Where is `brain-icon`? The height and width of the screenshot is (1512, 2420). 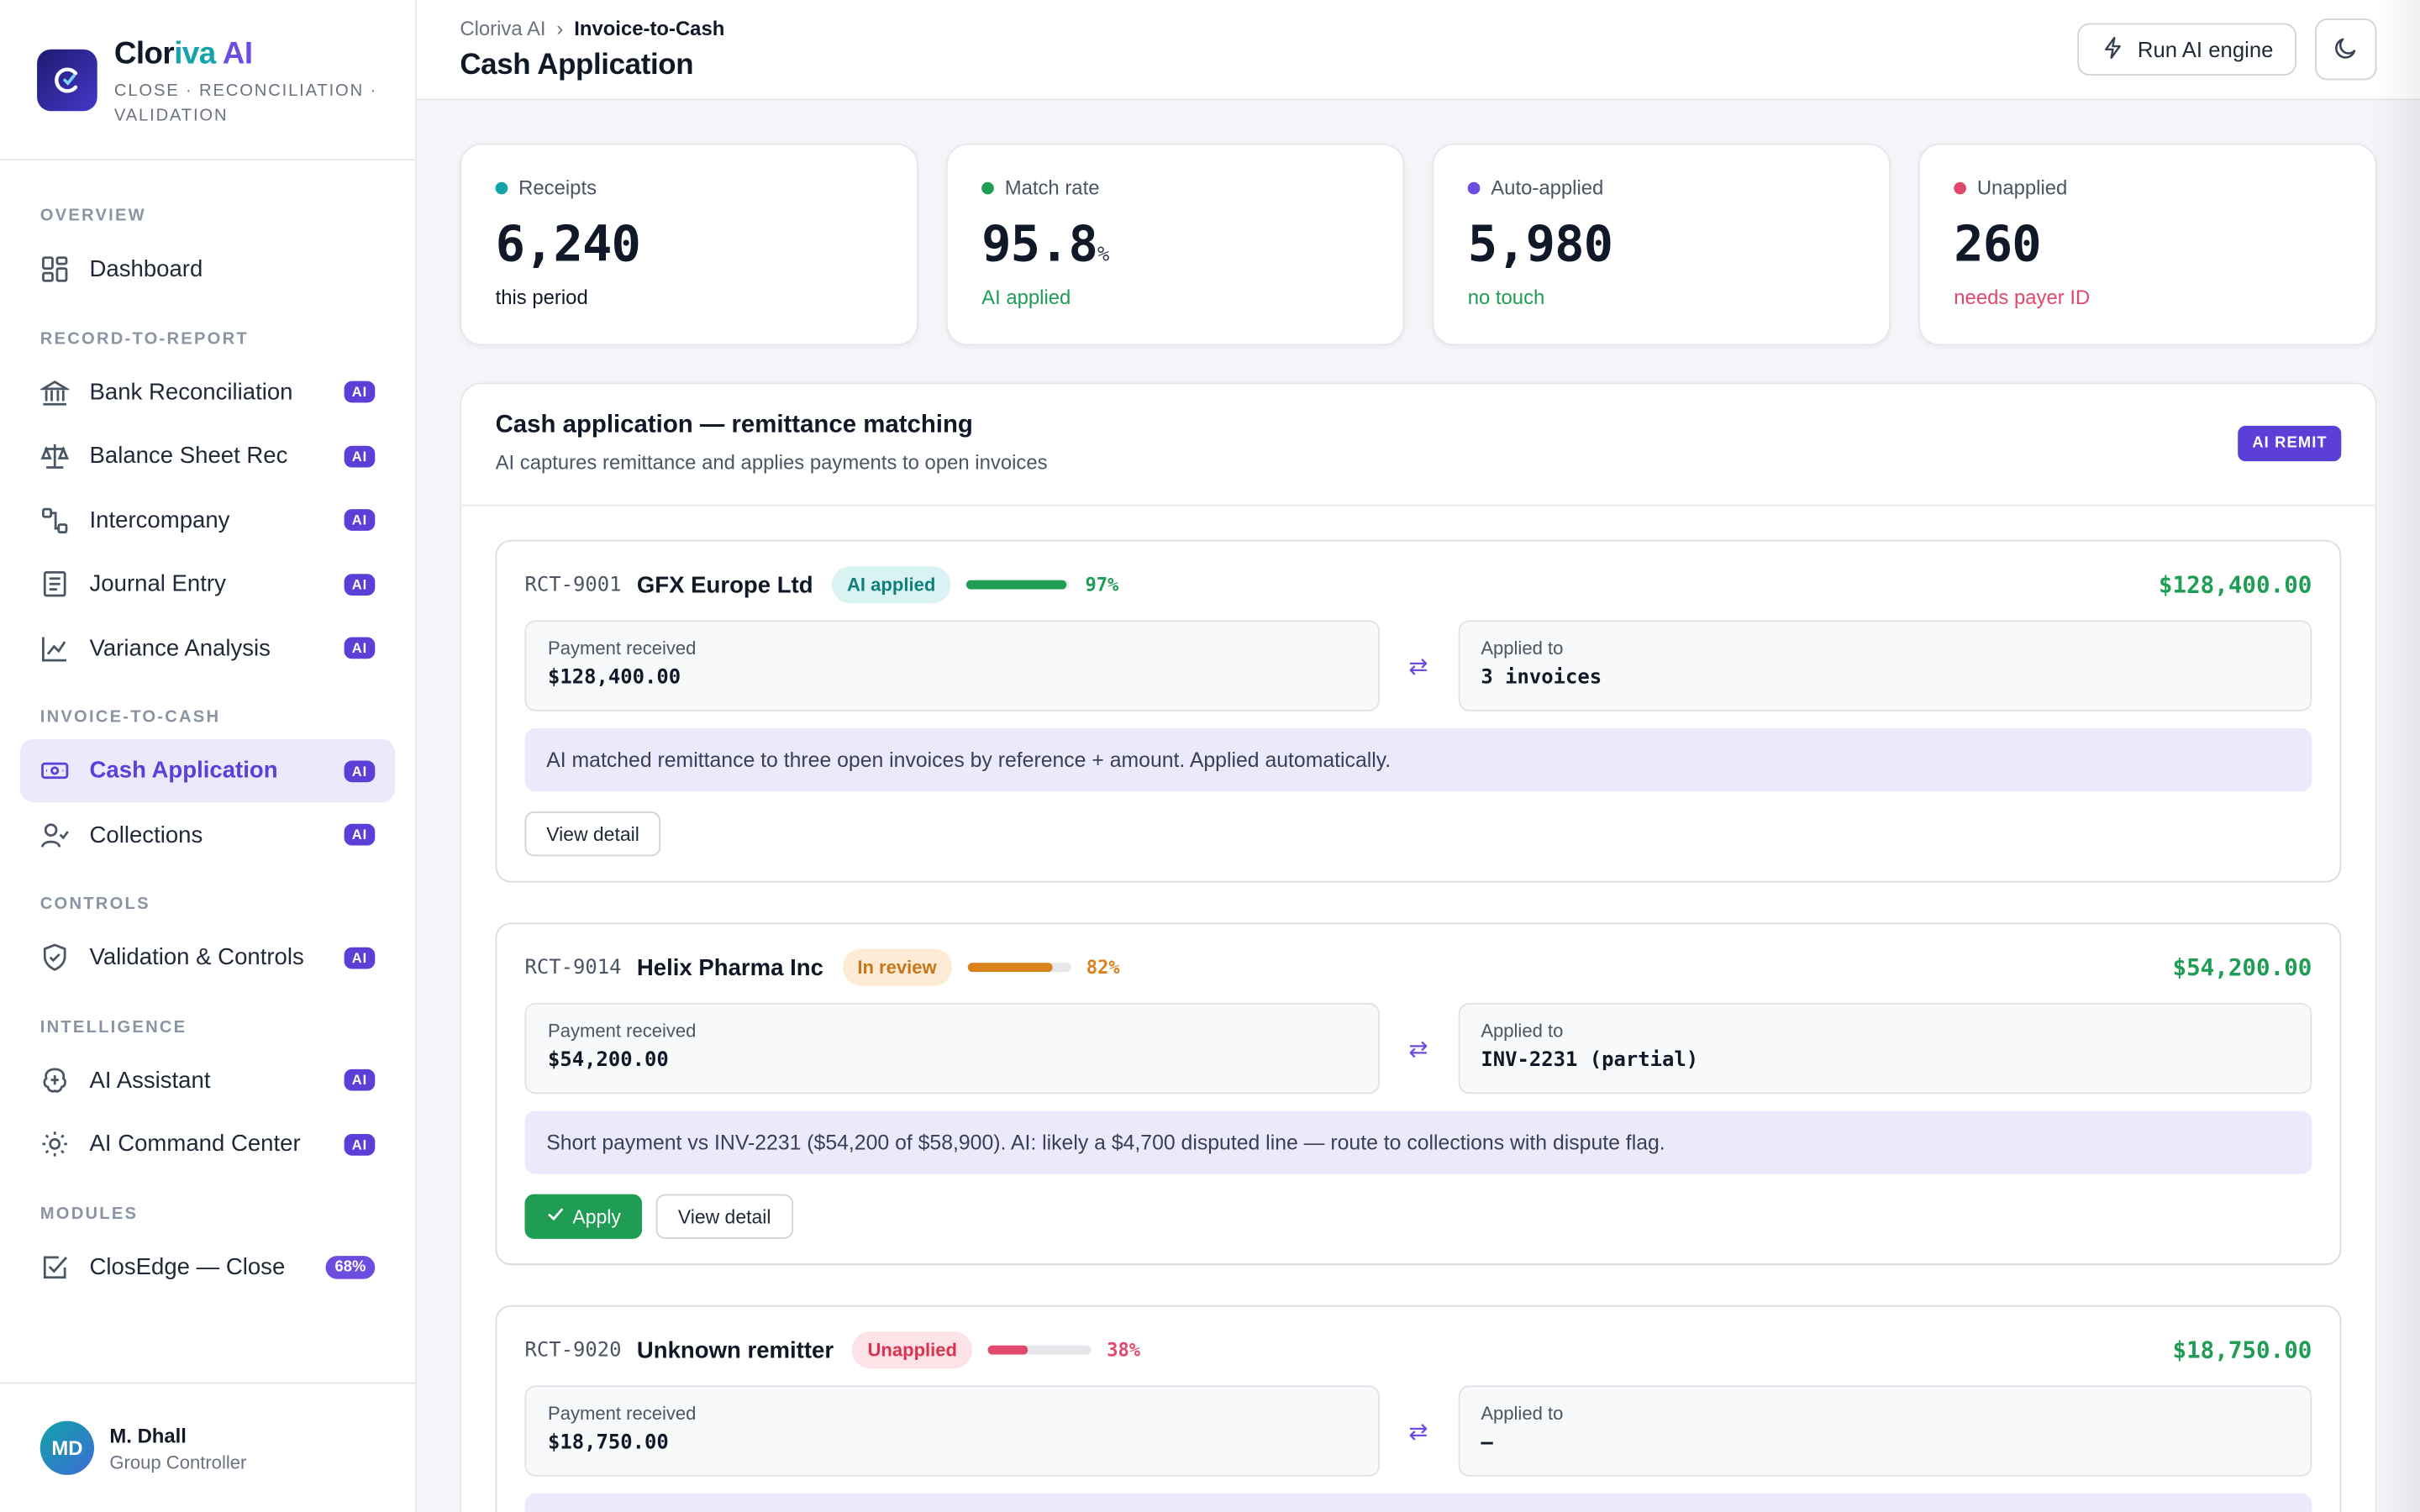
brain-icon is located at coordinates (55, 1080).